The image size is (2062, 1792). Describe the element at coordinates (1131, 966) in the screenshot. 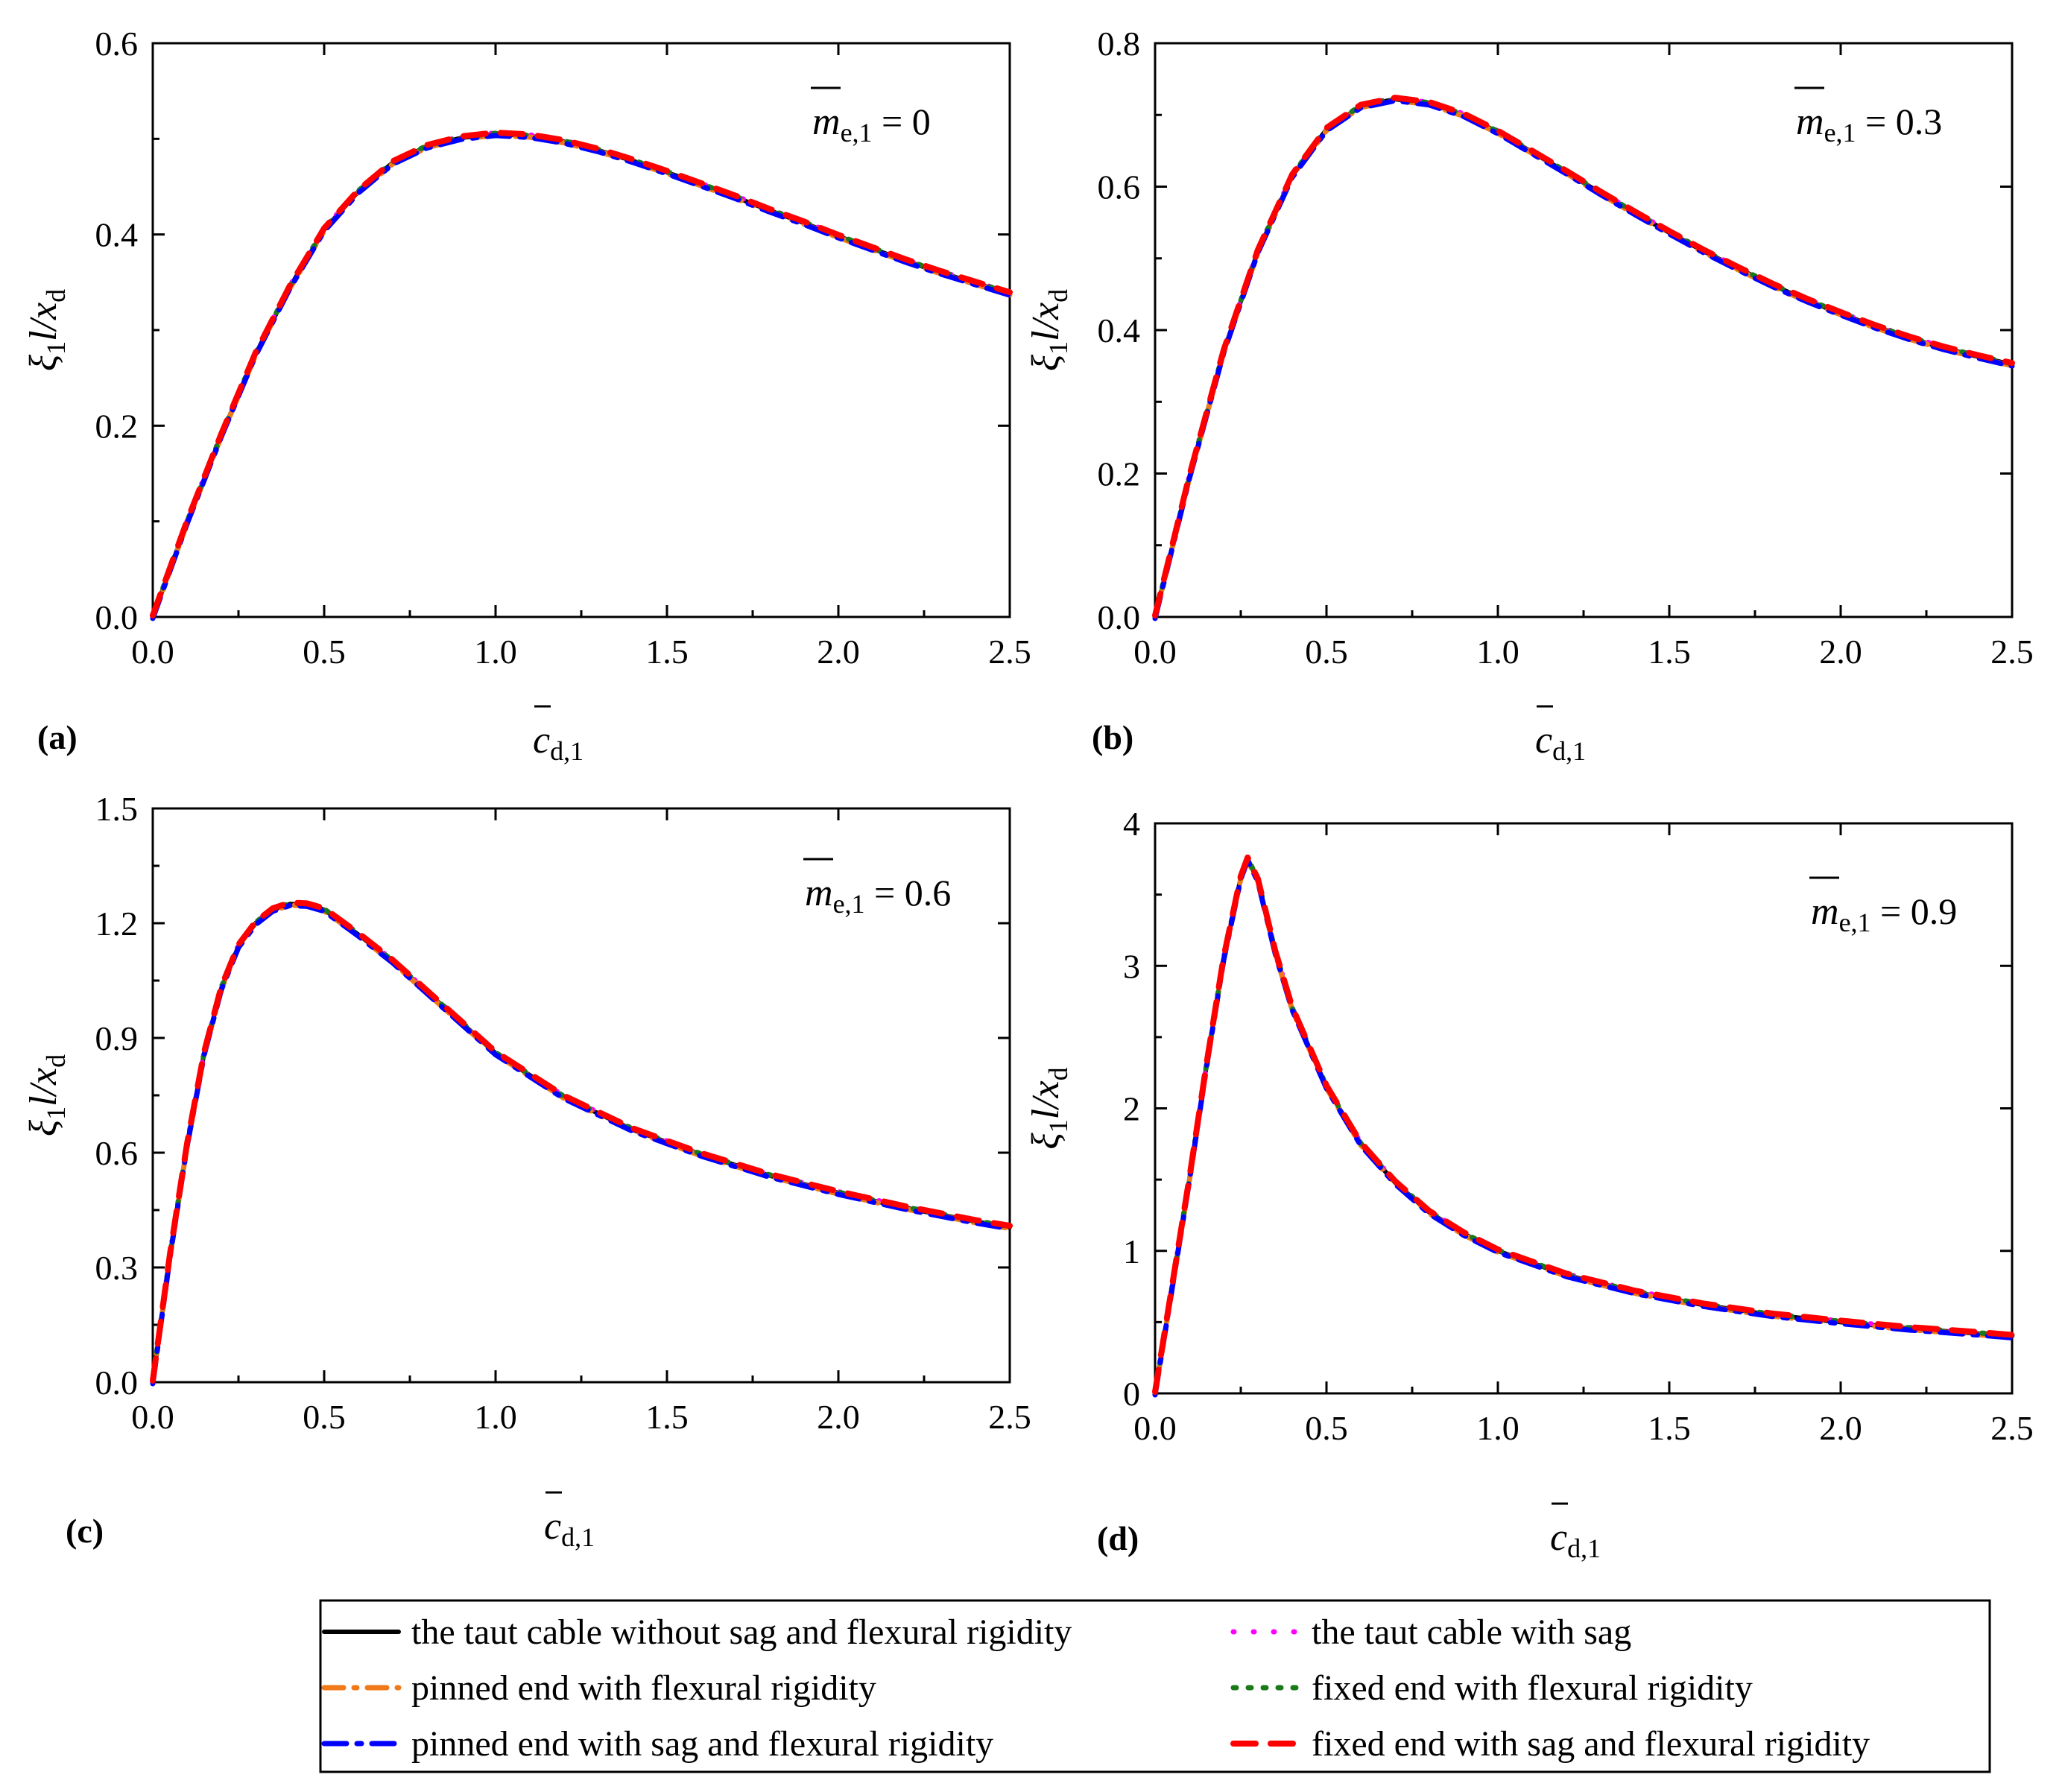

I see `y-tick-label: 3` at that location.